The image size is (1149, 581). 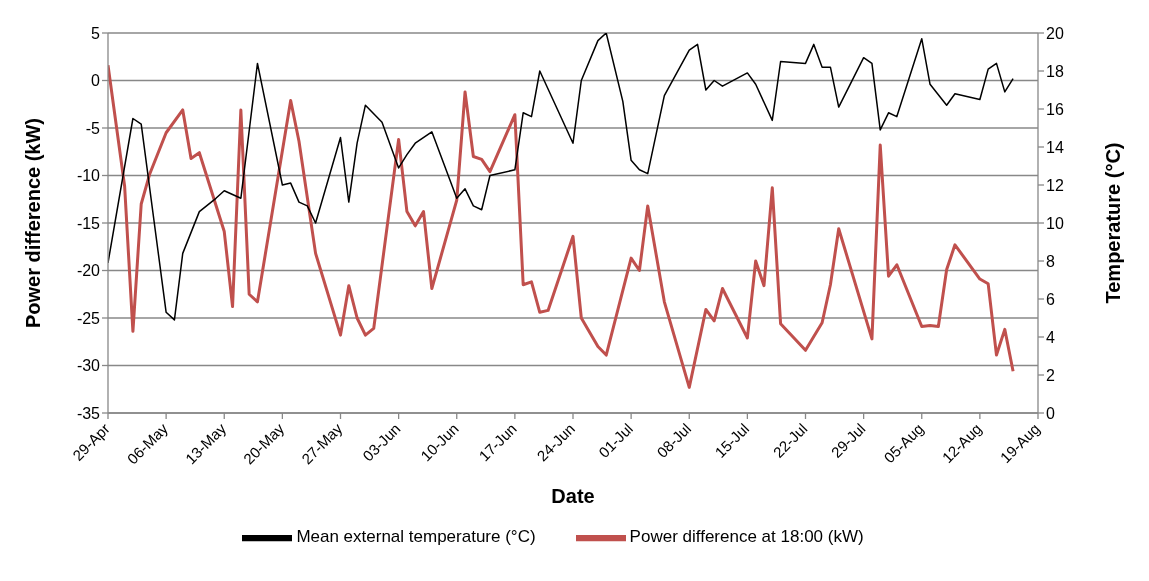 I want to click on y-tick-label: -25, so click(x=88, y=318).